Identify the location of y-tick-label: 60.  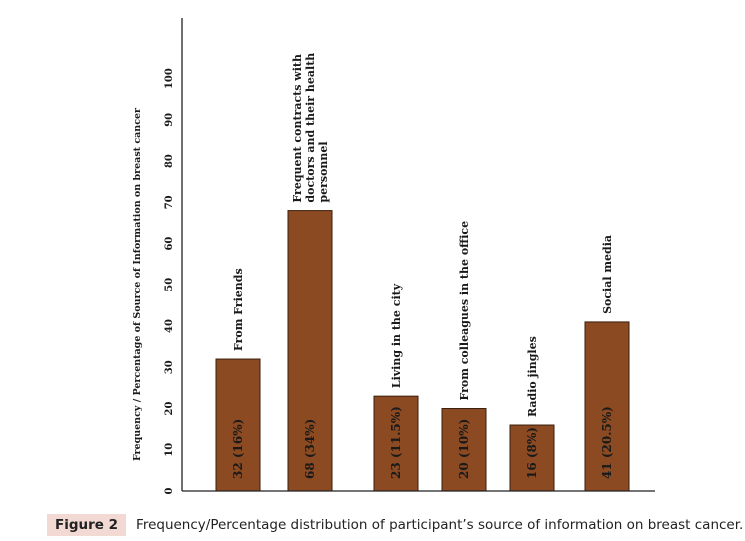
(169, 244).